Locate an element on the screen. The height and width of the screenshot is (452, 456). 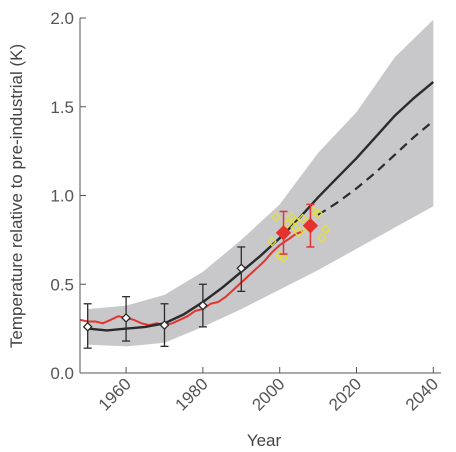
x-tick-label: 2040 is located at coordinates (422, 394).